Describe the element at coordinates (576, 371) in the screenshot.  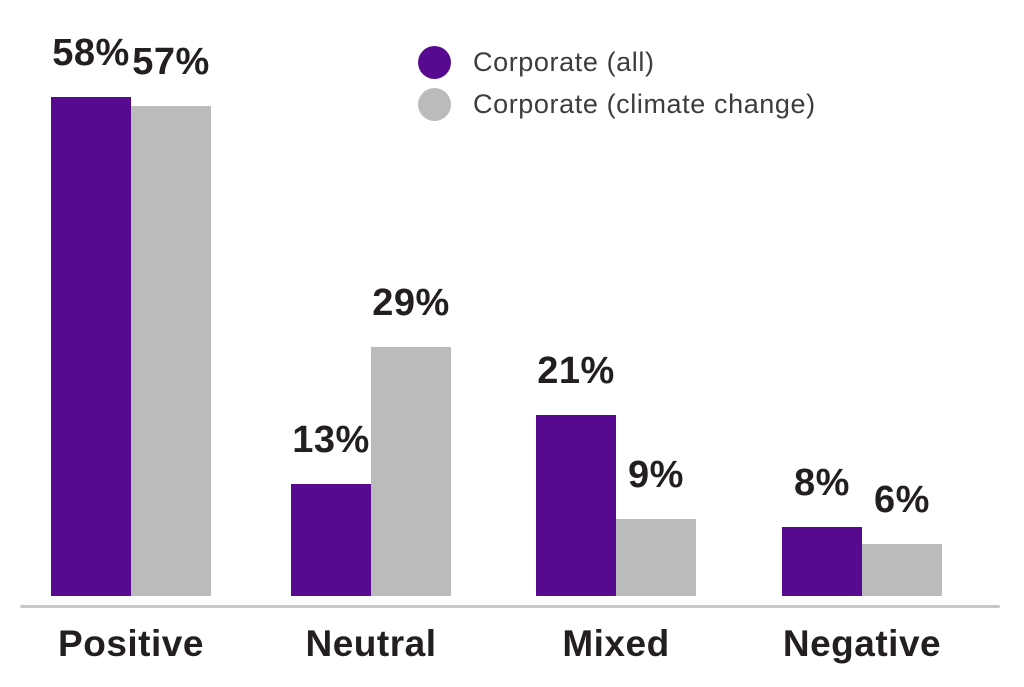
I see `value-label-mixed-series-0: 21%` at that location.